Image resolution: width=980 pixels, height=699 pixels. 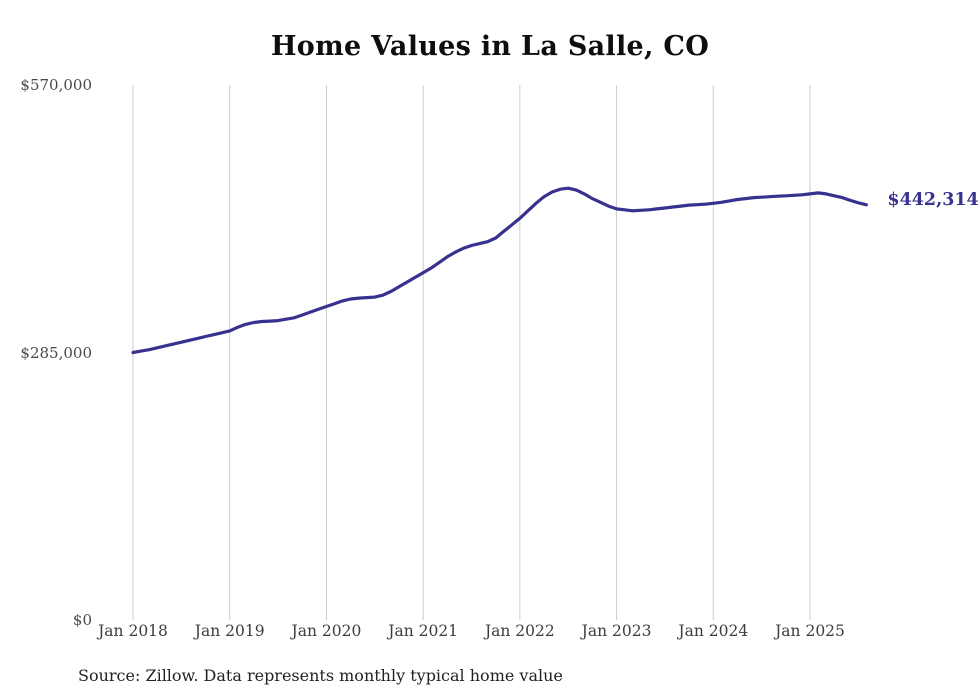 What do you see at coordinates (423, 631) in the screenshot?
I see `x-axis-tick-label: Jan 2021` at bounding box center [423, 631].